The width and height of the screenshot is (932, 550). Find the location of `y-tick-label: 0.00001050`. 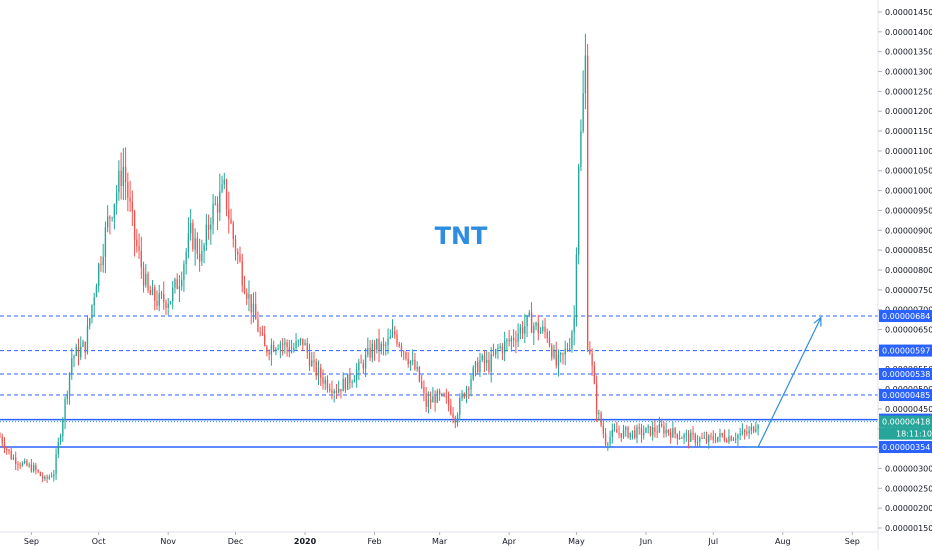

y-tick-label: 0.00001050 is located at coordinates (908, 171).